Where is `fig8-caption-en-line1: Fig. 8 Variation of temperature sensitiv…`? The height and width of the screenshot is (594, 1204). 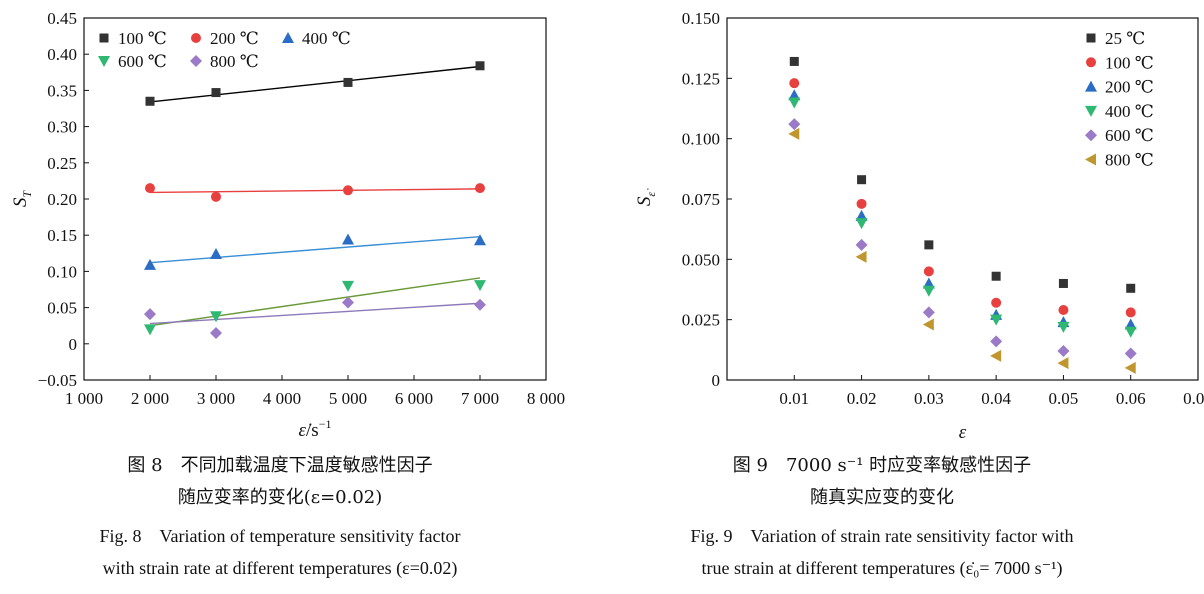 fig8-caption-en-line1: Fig. 8 Variation of temperature sensitiv… is located at coordinates (280, 536).